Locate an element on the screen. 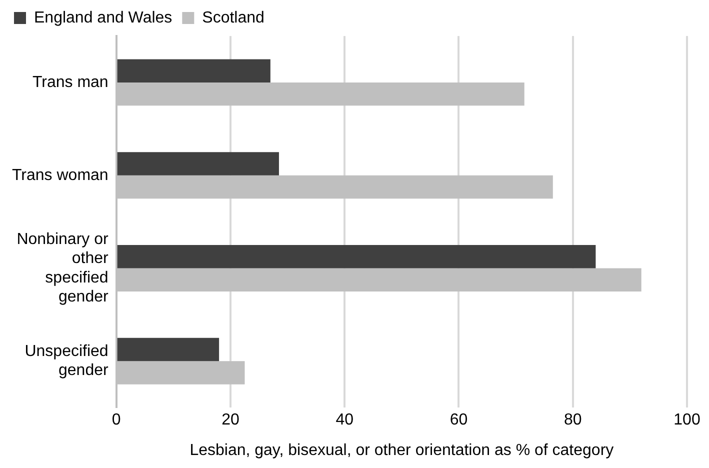 The image size is (709, 468). y-tick-label: Trans woman is located at coordinates (60, 175).